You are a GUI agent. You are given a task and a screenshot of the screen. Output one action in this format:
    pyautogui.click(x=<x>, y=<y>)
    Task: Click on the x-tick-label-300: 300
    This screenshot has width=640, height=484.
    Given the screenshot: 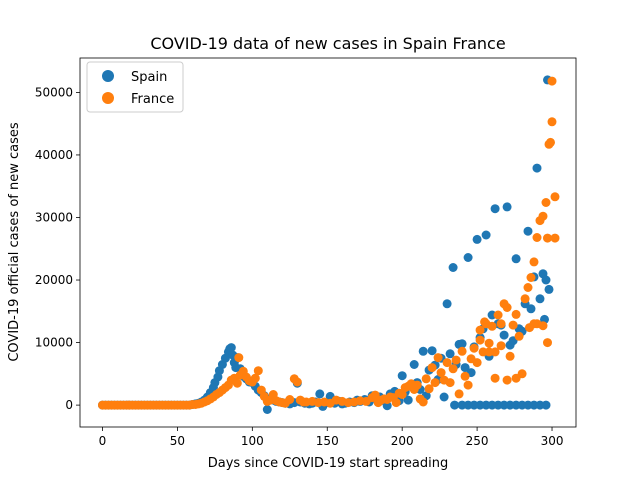 What is the action you would take?
    pyautogui.click(x=552, y=441)
    